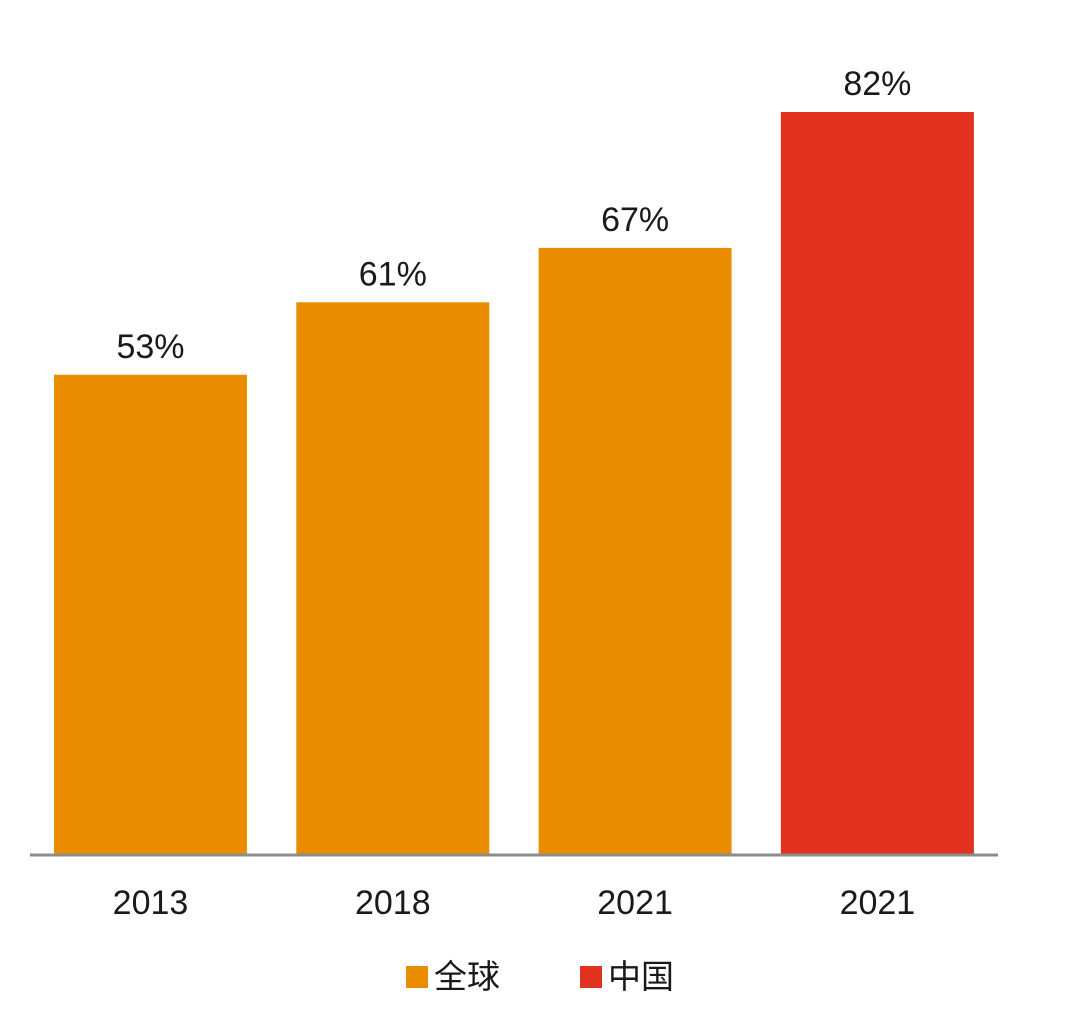 Image resolution: width=1080 pixels, height=1011 pixels. What do you see at coordinates (151, 903) in the screenshot?
I see `x-tick-label: 2013` at bounding box center [151, 903].